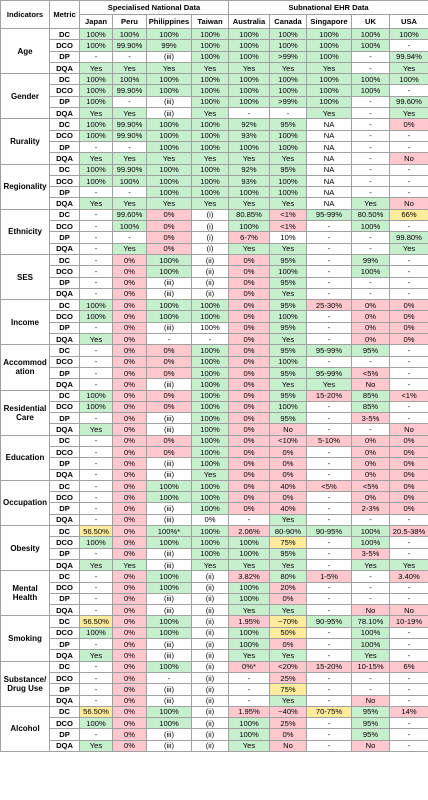 Image resolution: width=428 pixels, height=800 pixels. What do you see at coordinates (288, 102) in the screenshot?
I see `value-cell: >99%` at bounding box center [288, 102].